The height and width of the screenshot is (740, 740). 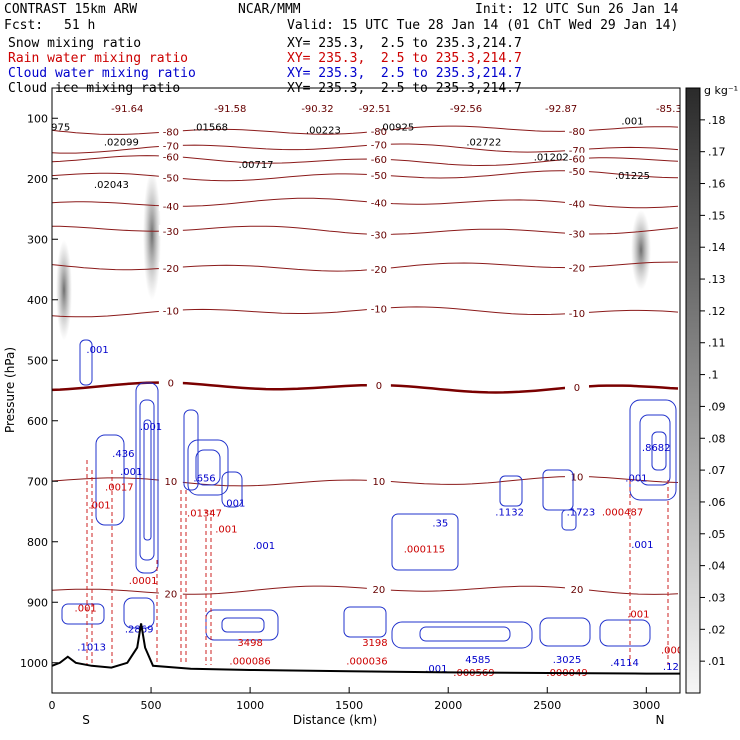 What do you see at coordinates (466, 109) in the screenshot?
I see `value-annotation: -92.56` at bounding box center [466, 109].